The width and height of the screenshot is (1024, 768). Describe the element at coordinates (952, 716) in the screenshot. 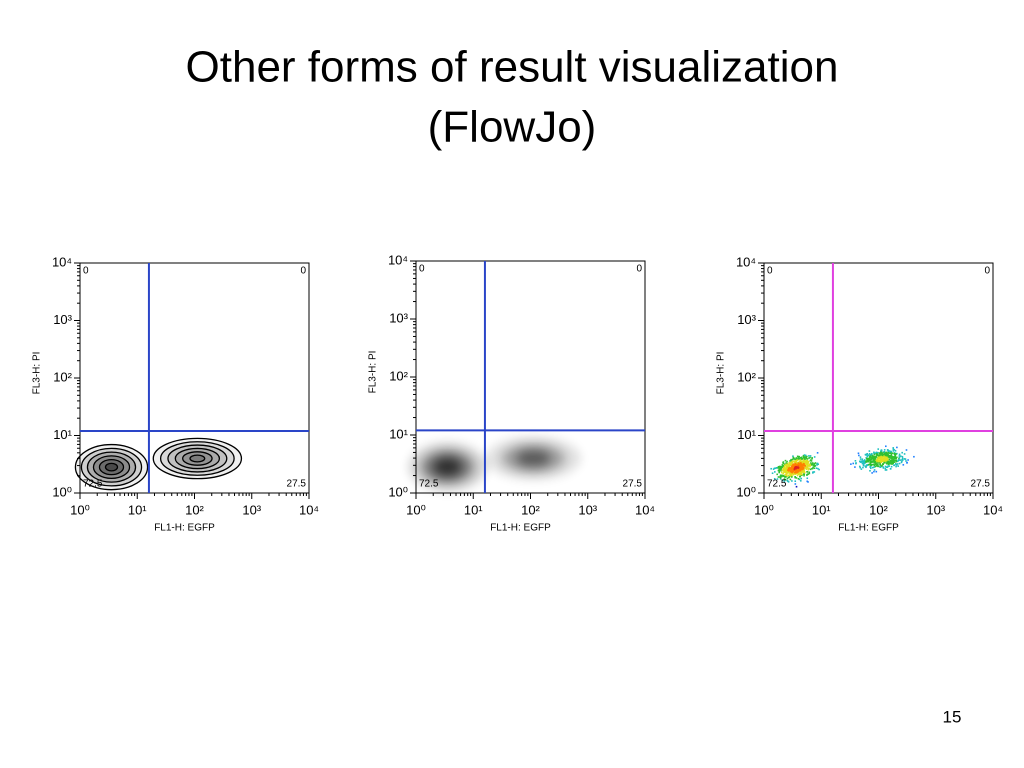

I see `page-number: 15` at that location.